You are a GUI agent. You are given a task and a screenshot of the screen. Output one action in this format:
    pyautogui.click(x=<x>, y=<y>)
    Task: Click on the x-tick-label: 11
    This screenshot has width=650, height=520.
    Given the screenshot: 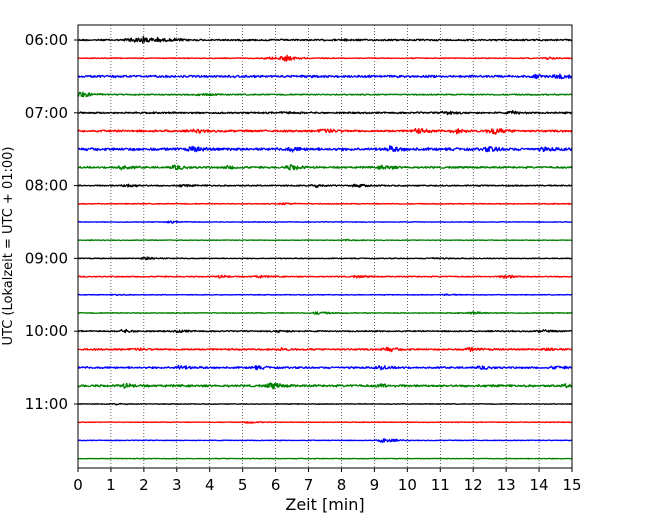 What is the action you would take?
    pyautogui.click(x=440, y=485)
    